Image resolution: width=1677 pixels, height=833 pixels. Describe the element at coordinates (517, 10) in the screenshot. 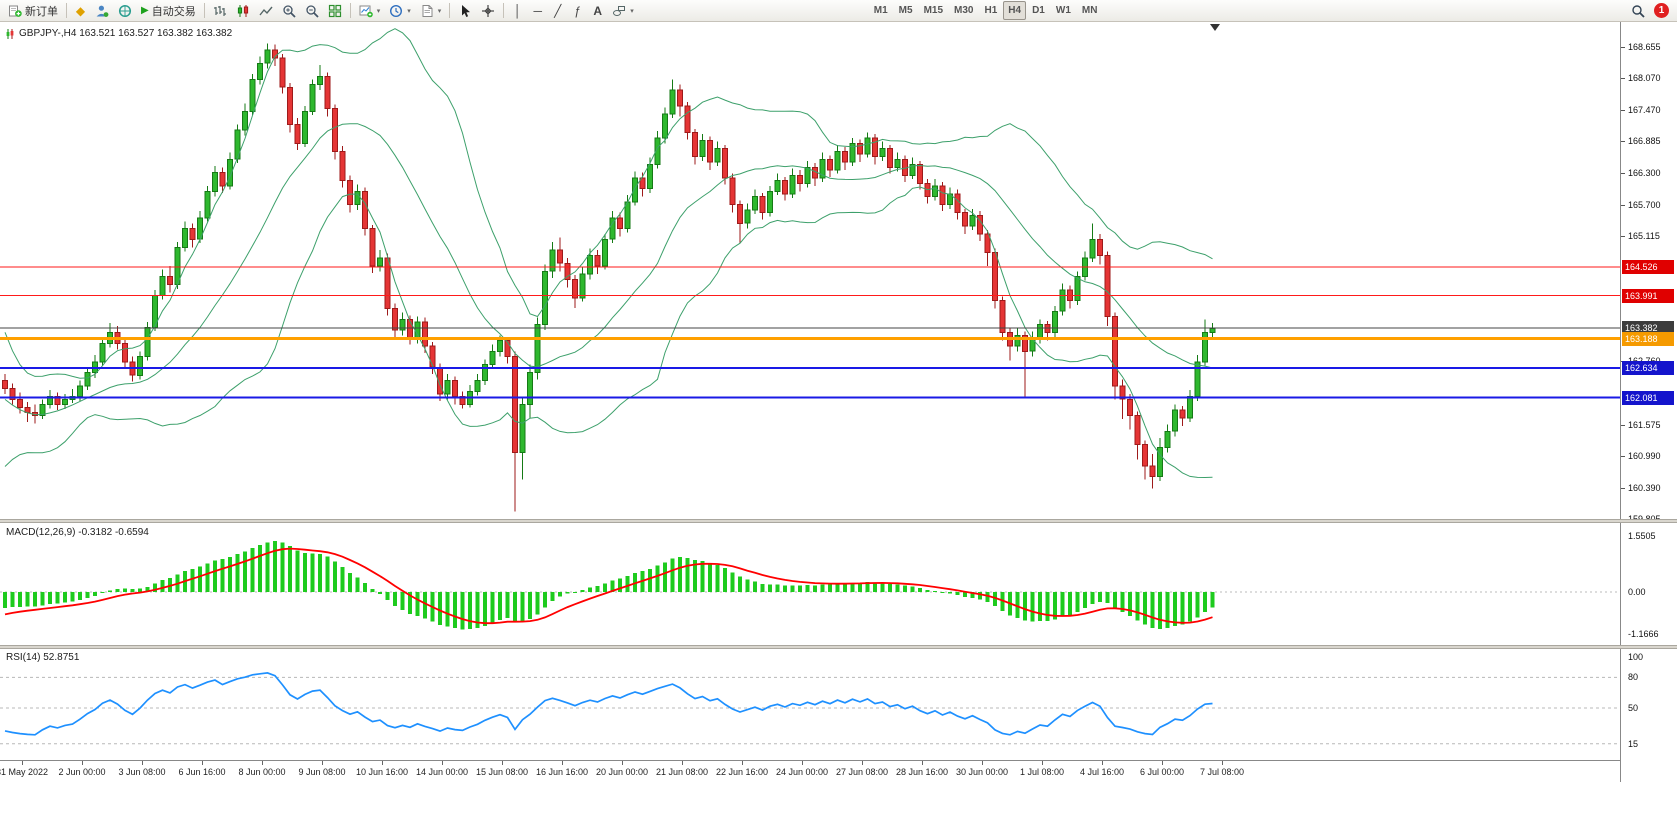

I see `vline-tool-button: │` at that location.